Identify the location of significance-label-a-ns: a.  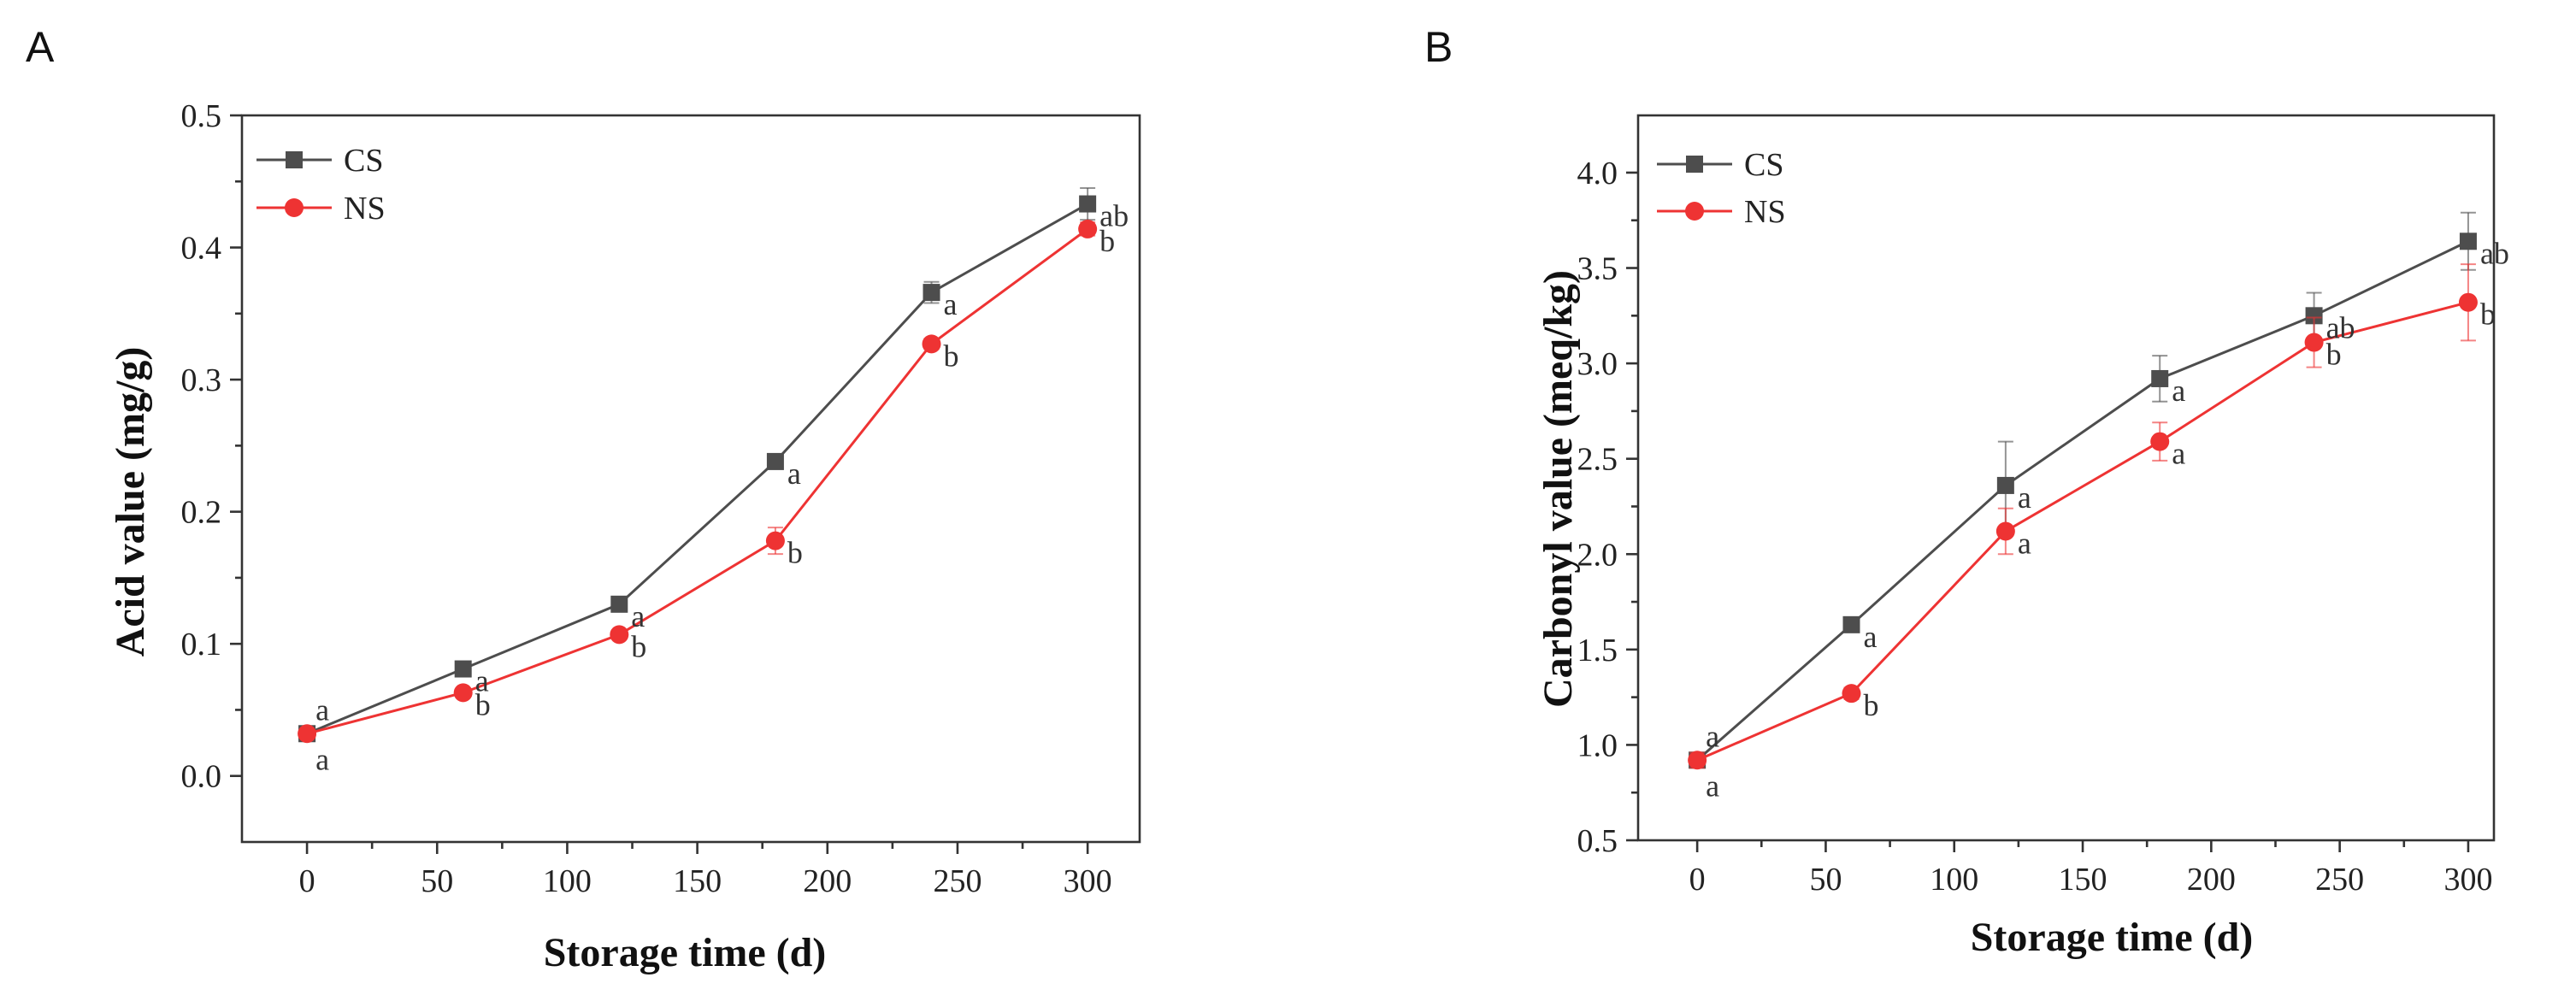
(322, 759).